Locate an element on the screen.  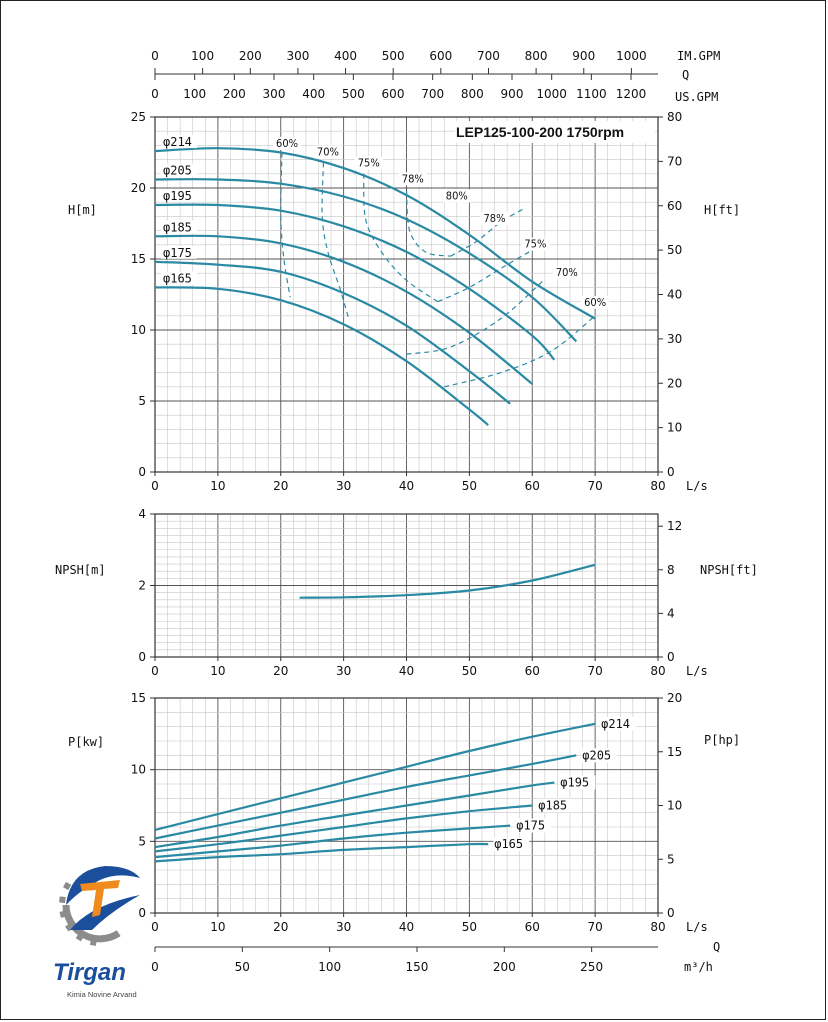
im-gpm-tick-label: 900 is located at coordinates (583, 56).